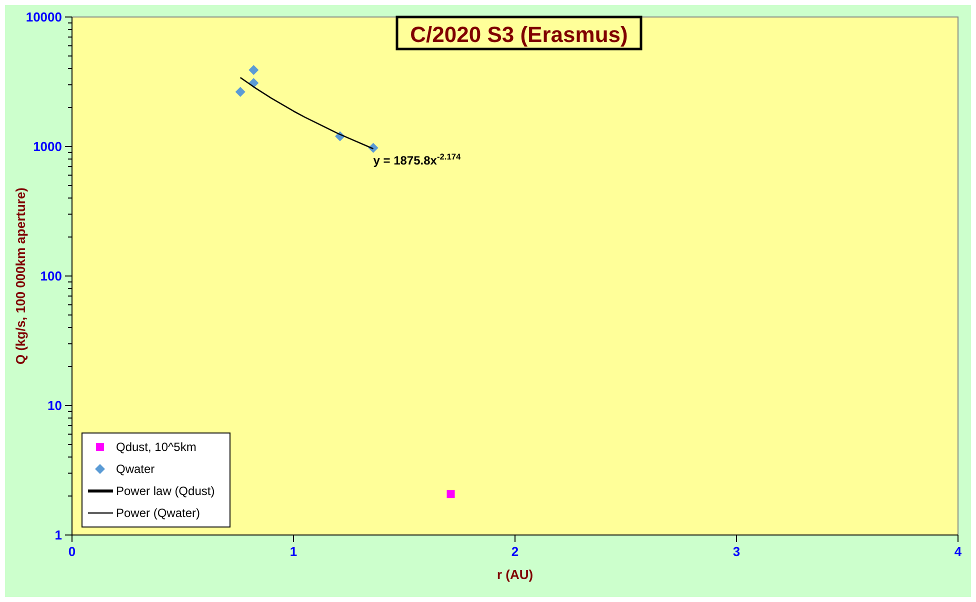  Describe the element at coordinates (47, 146) in the screenshot. I see `y-tick-label: 1000` at that location.